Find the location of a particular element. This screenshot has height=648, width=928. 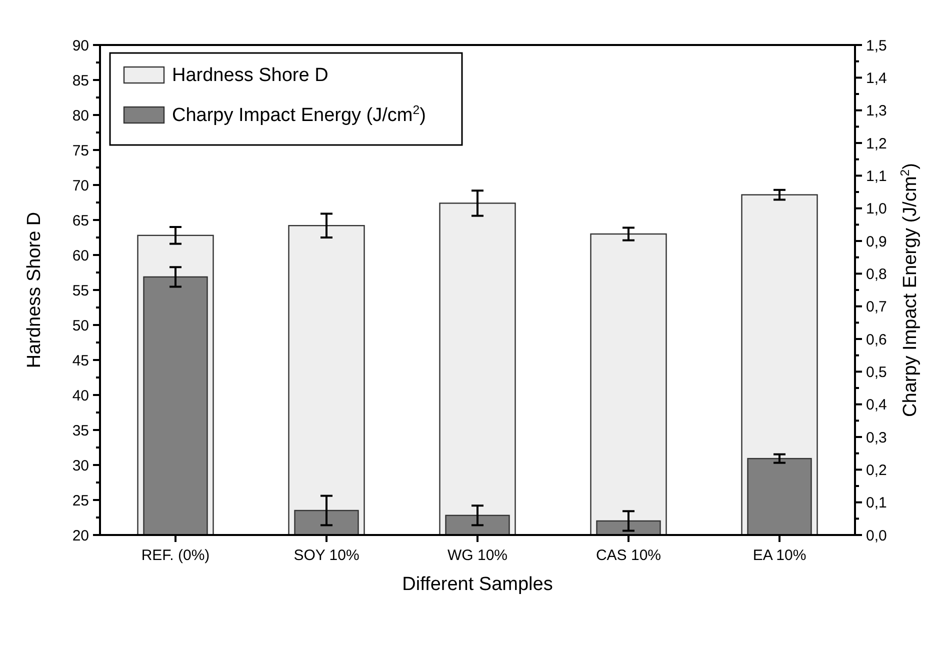

legend-label: Charpy Impact Energy (J/cm$^{2}$) is located at coordinates (299, 114).